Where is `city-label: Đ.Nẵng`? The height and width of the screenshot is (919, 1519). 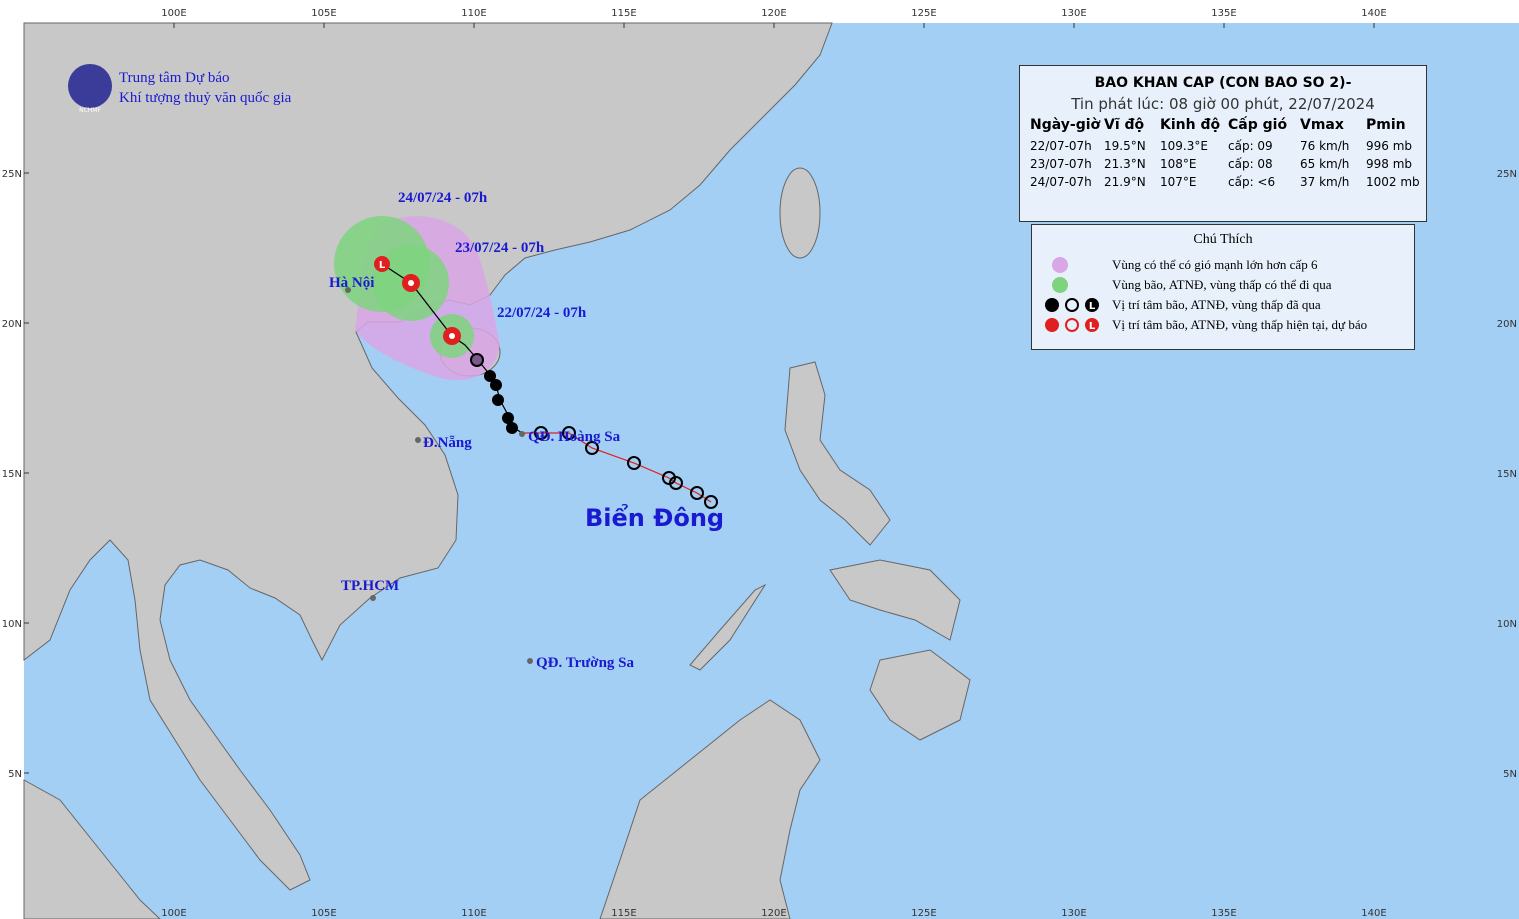
city-label: Đ.Nẵng is located at coordinates (447, 443).